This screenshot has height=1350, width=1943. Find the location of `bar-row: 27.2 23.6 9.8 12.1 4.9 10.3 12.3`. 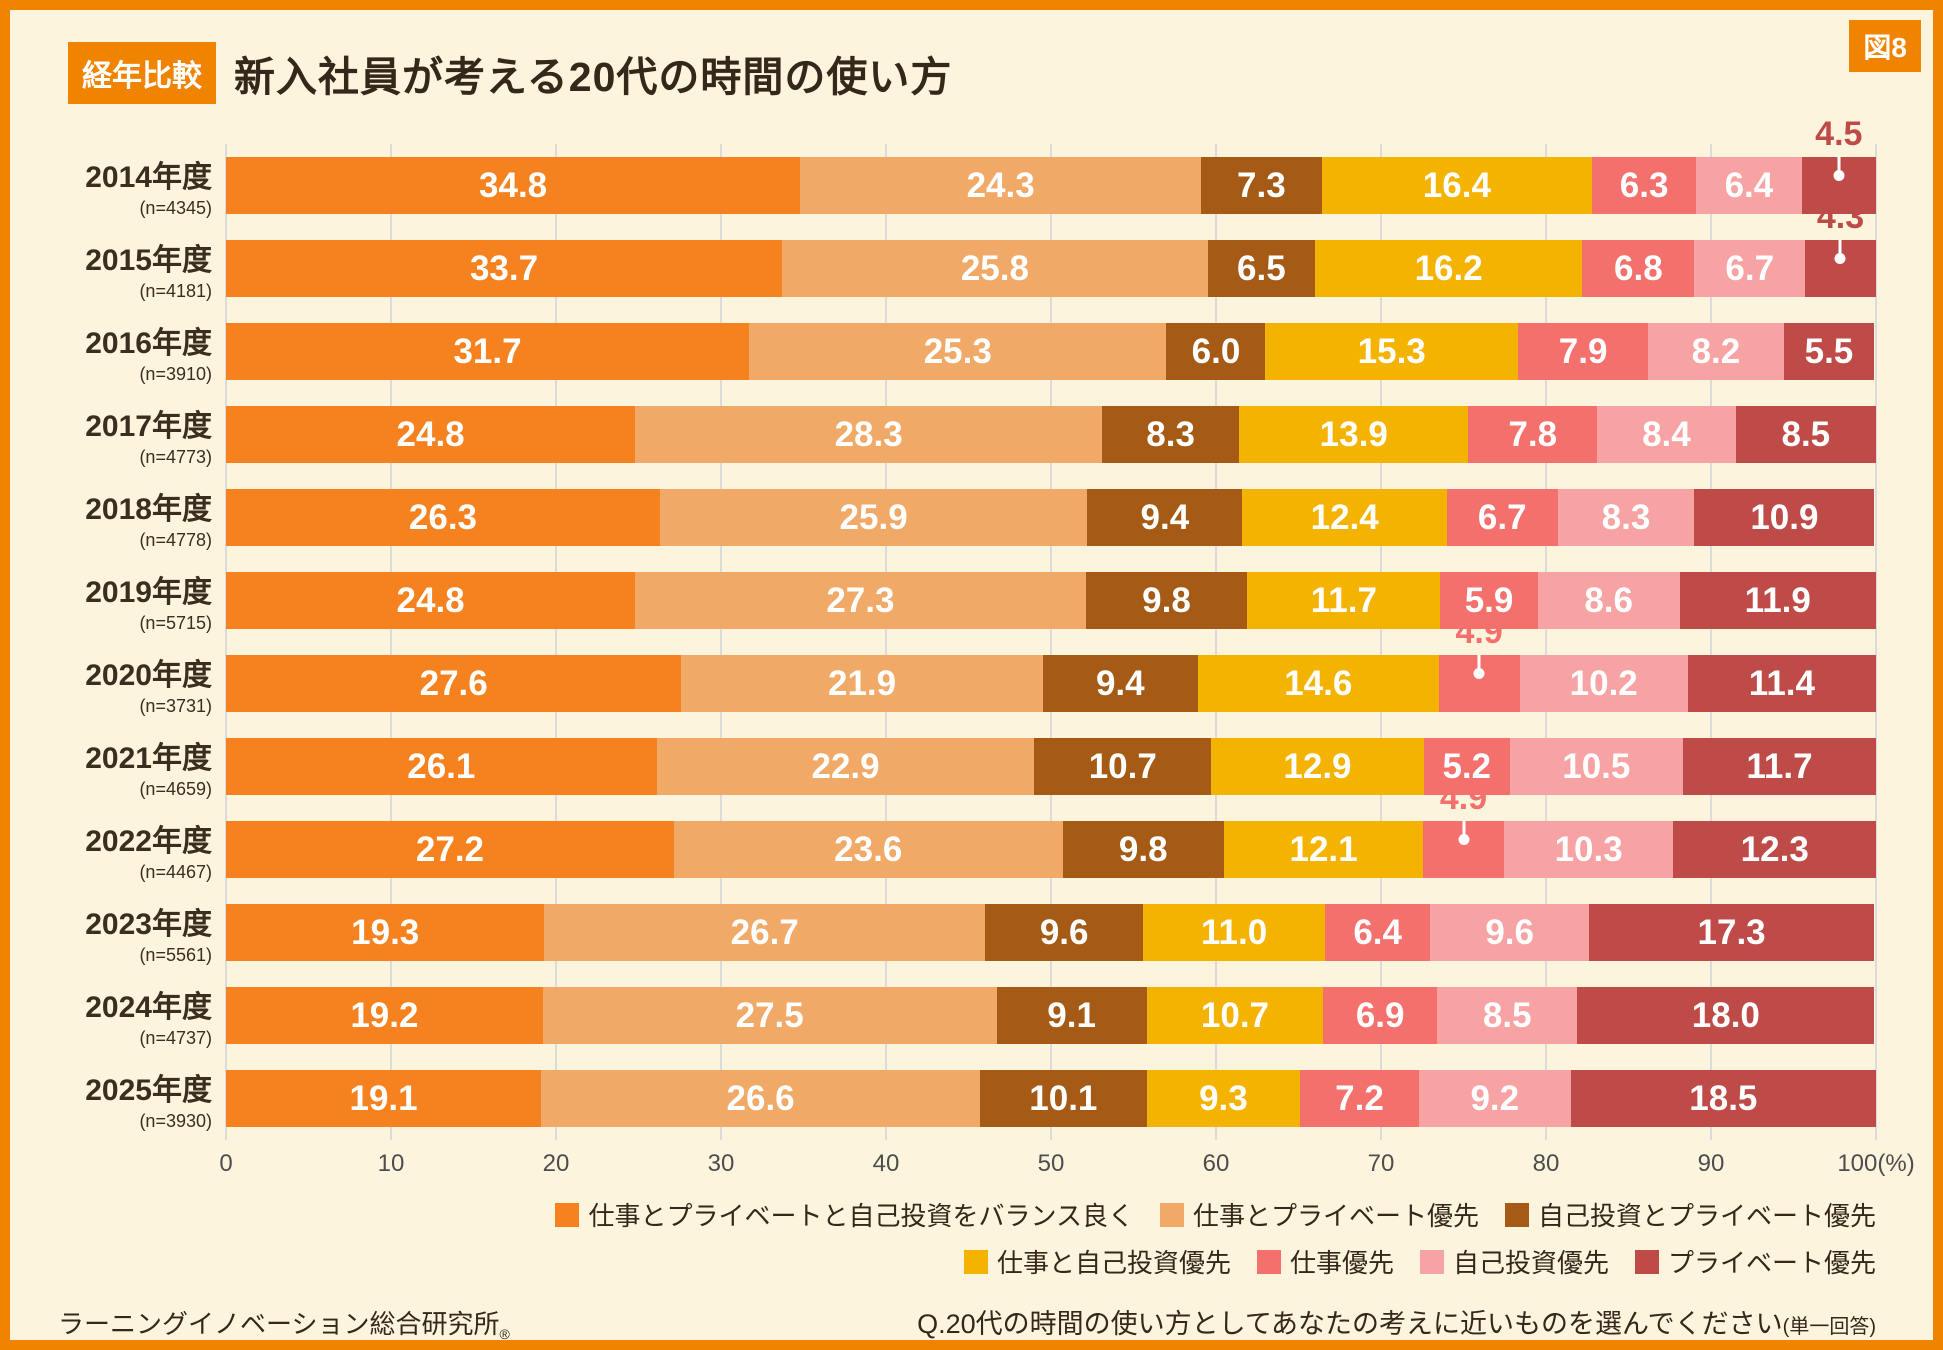

bar-row: 27.2 23.6 9.8 12.1 4.9 10.3 12.3 is located at coordinates (1051, 835).